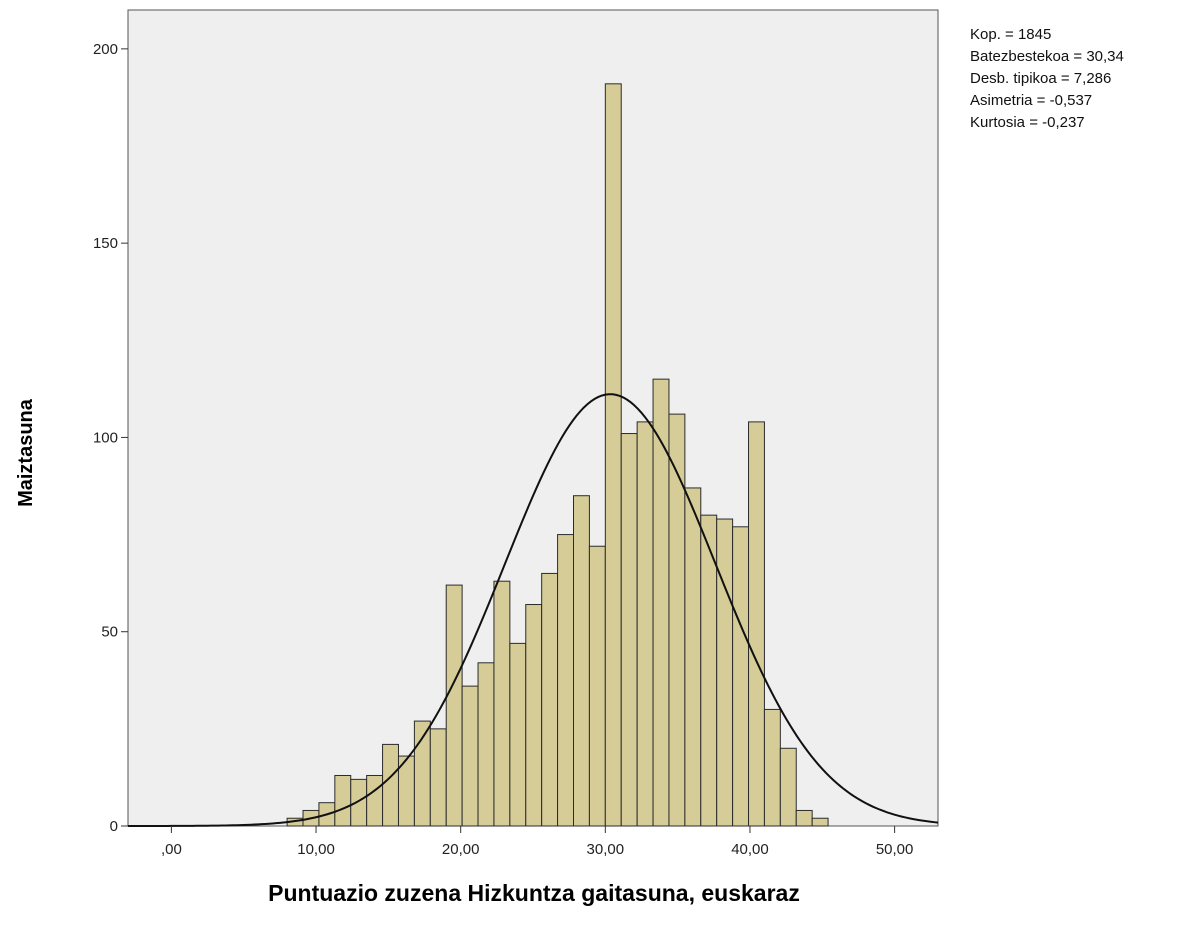  I want to click on x-tick-label-4: 40,00, so click(750, 849).